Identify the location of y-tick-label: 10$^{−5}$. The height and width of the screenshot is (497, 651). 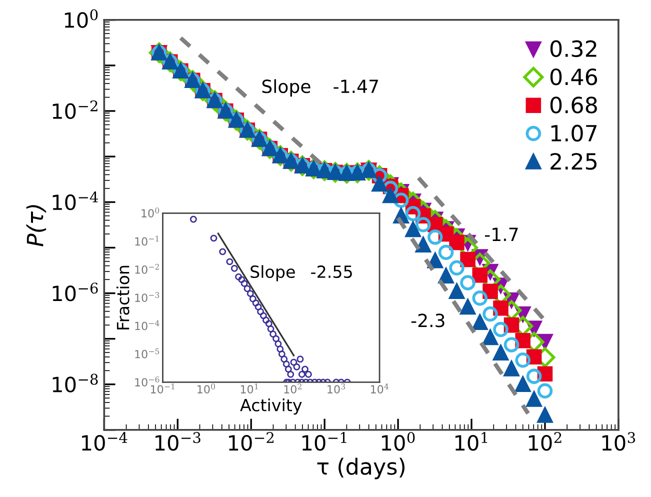
(147, 353).